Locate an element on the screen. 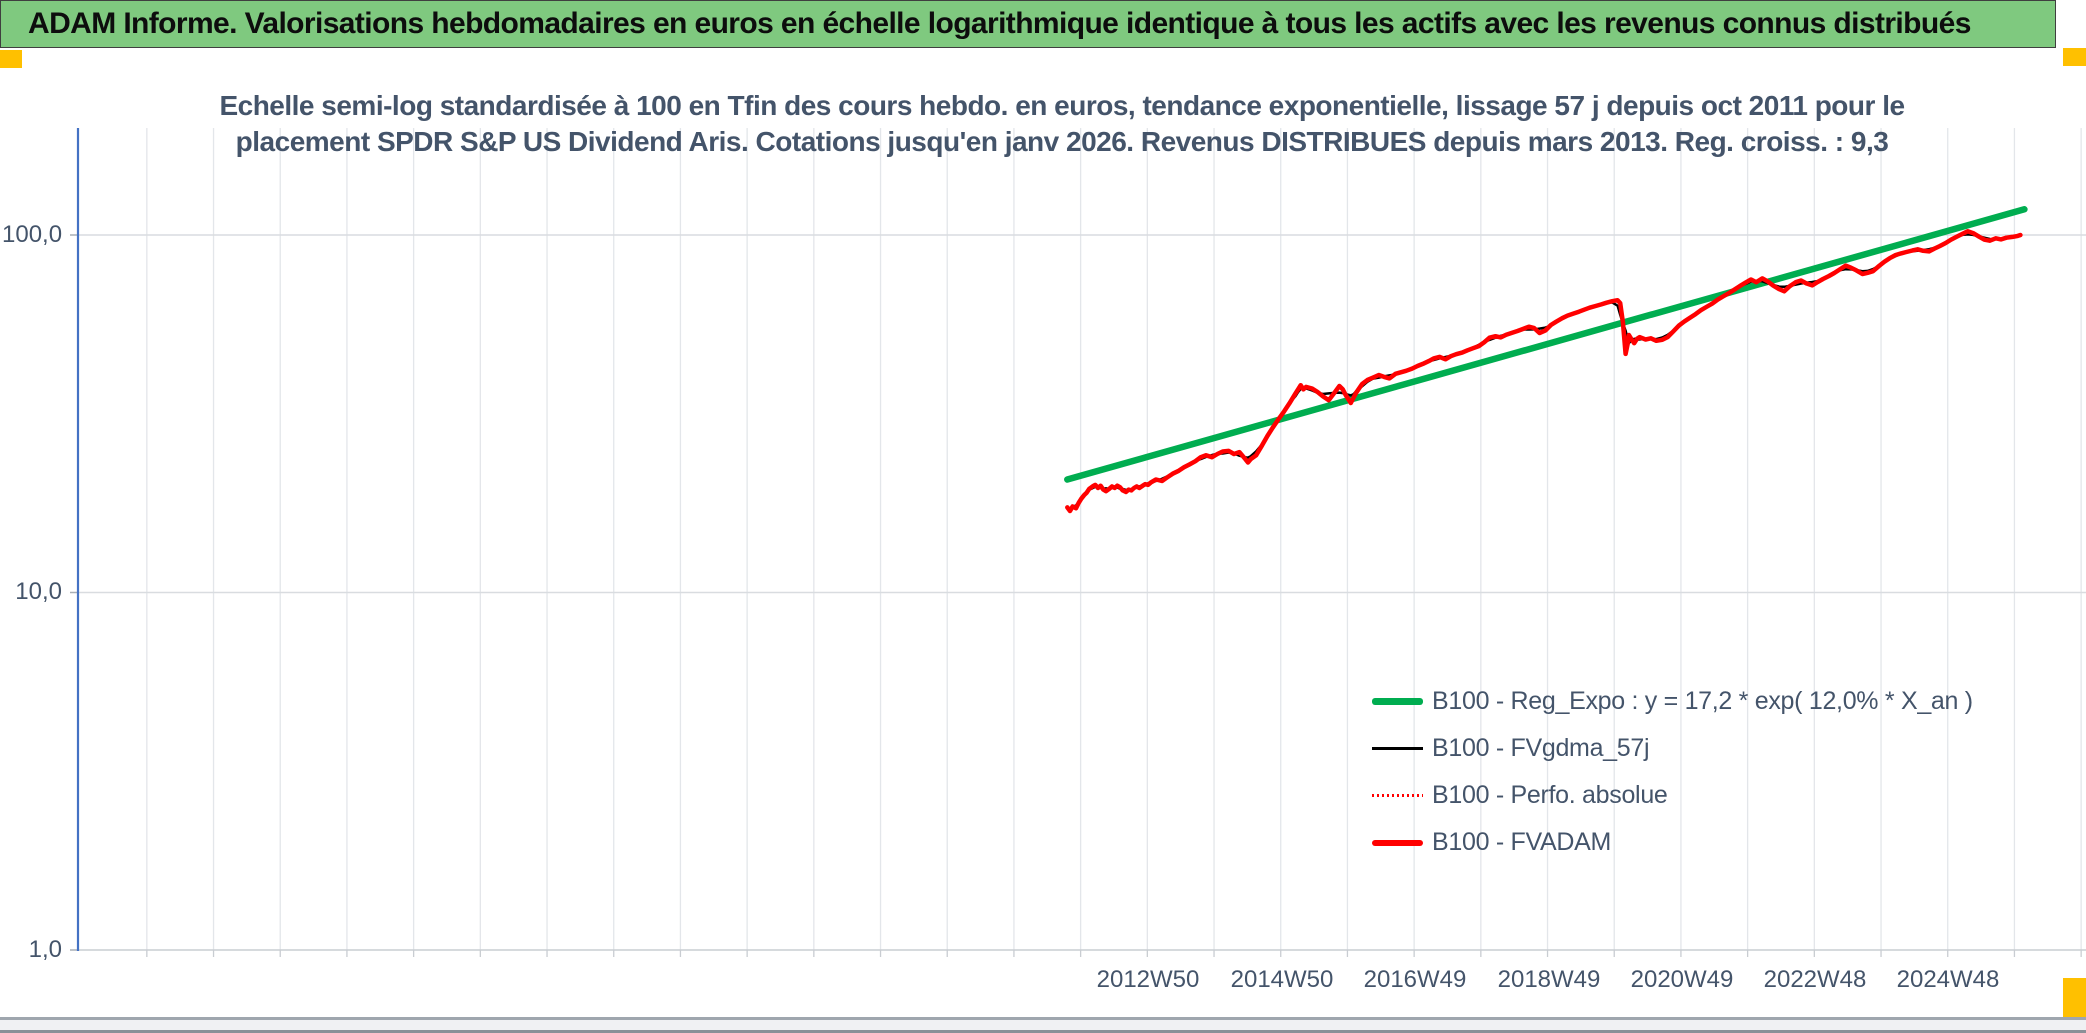  legend-item-fvgdma: B100 - FVgdma_57j is located at coordinates (1672, 748).